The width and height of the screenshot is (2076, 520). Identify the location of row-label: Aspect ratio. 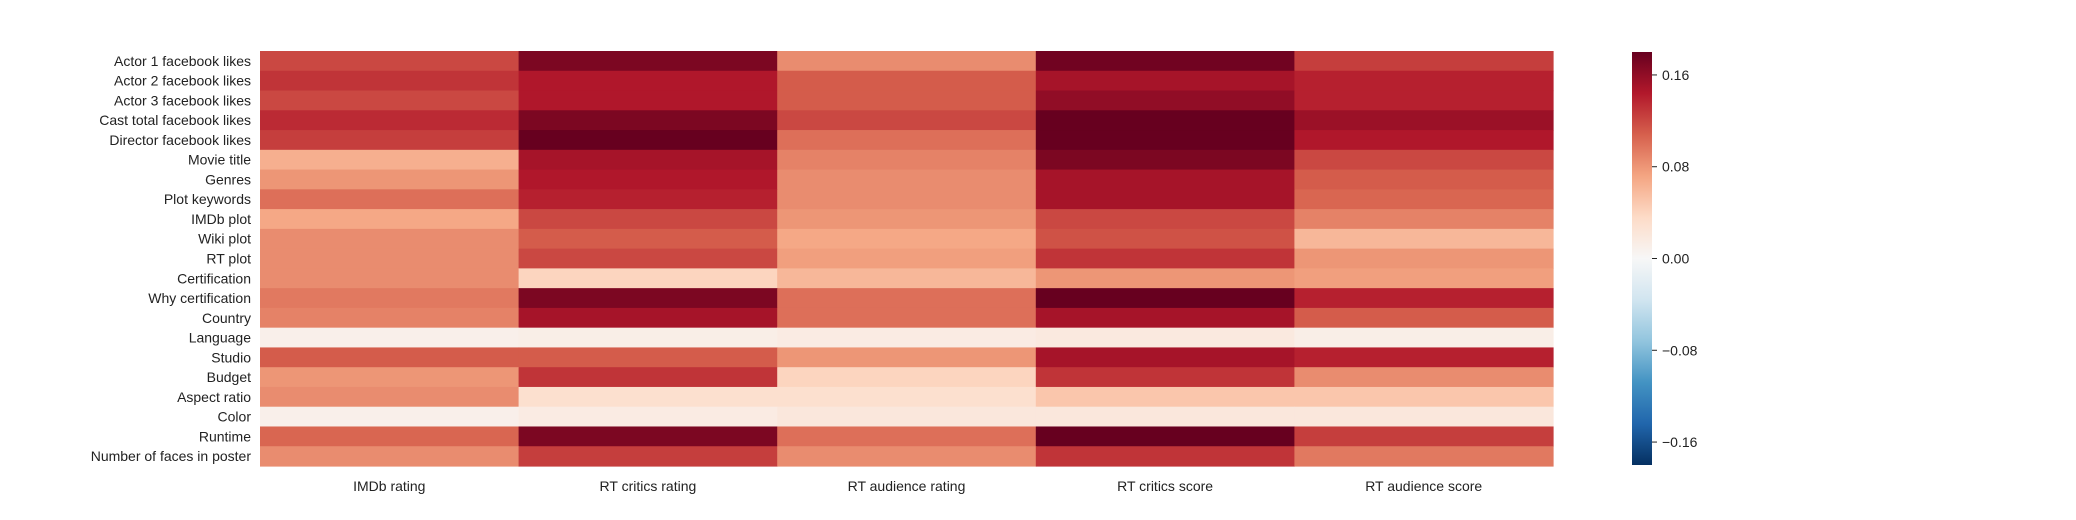
(214, 397).